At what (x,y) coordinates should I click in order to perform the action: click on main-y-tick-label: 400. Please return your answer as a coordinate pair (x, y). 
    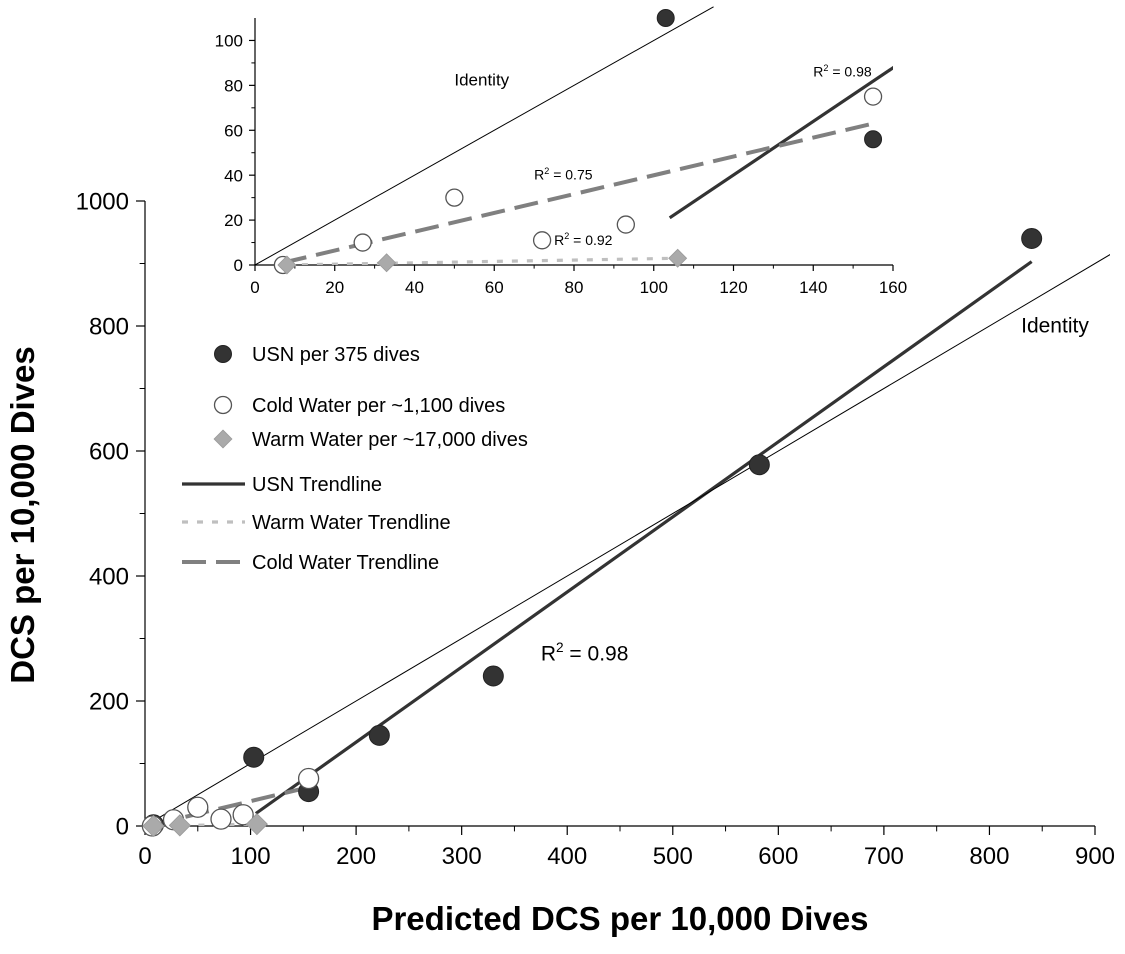
    Looking at the image, I should click on (109, 577).